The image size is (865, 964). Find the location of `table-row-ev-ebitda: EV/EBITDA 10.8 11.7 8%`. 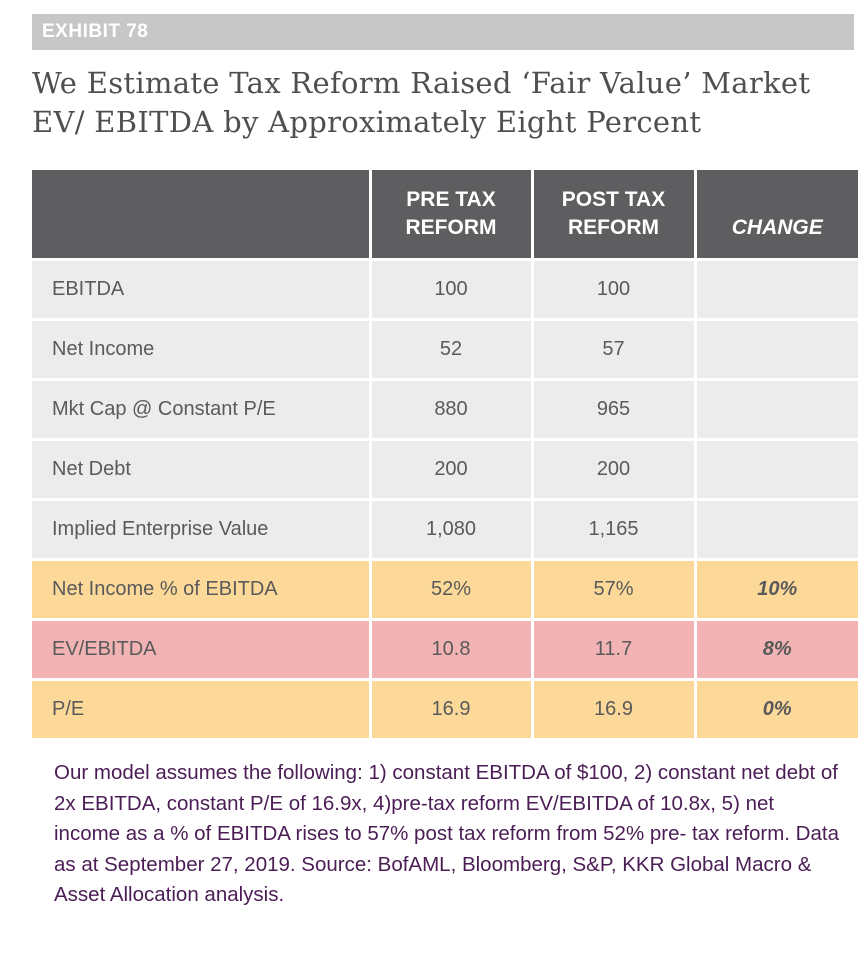

table-row-ev-ebitda: EV/EBITDA 10.8 11.7 8% is located at coordinates (445, 649).